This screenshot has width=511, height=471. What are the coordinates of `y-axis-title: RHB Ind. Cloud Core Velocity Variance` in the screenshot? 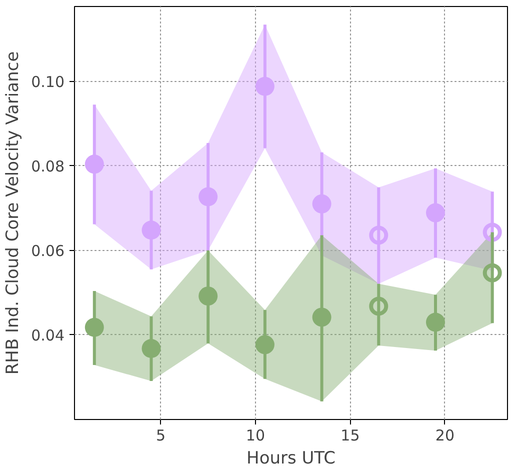 It's located at (13, 213).